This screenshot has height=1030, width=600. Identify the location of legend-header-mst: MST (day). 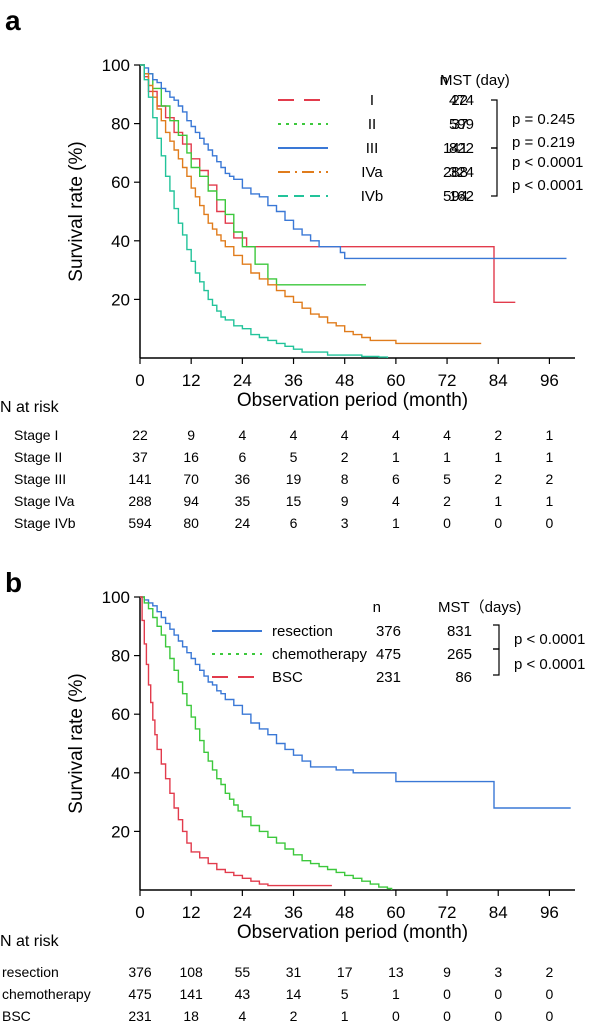
(475, 80).